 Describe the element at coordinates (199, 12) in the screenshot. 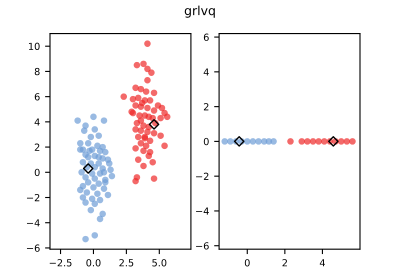

I see `chart-title: grlvq` at that location.